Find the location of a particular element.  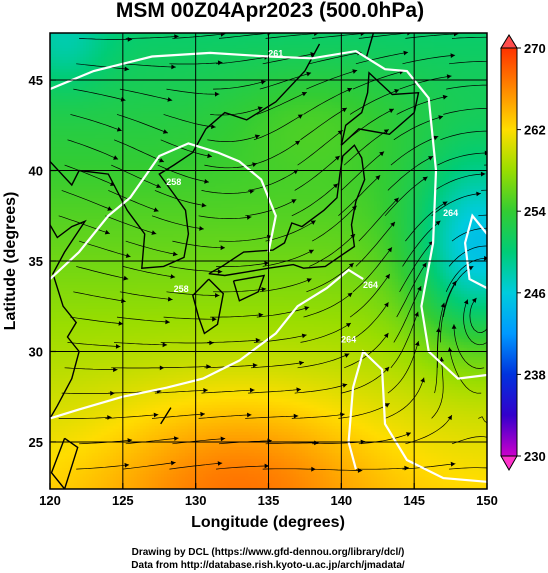

colorbar-max-arrow is located at coordinates (509, 41).